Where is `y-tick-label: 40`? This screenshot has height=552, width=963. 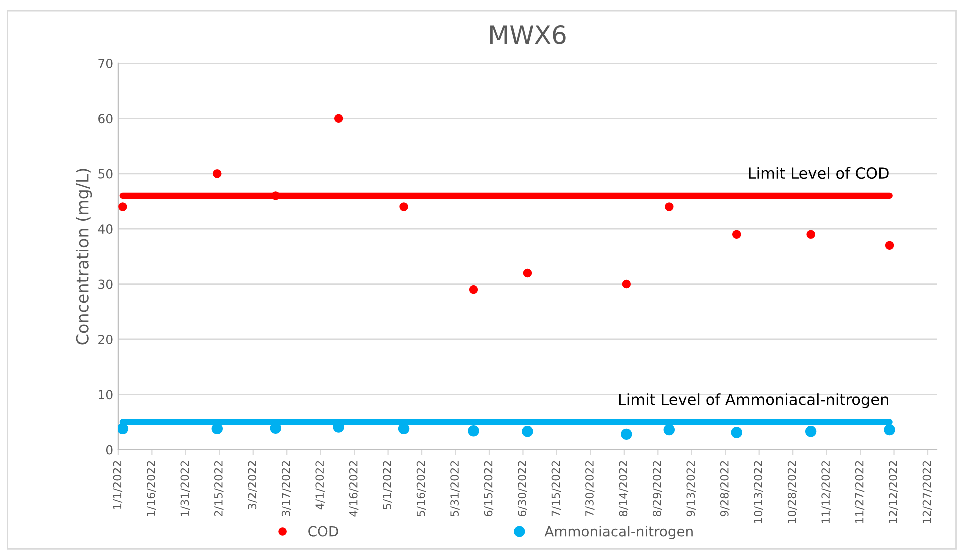 y-tick-label: 40 is located at coordinates (105, 229).